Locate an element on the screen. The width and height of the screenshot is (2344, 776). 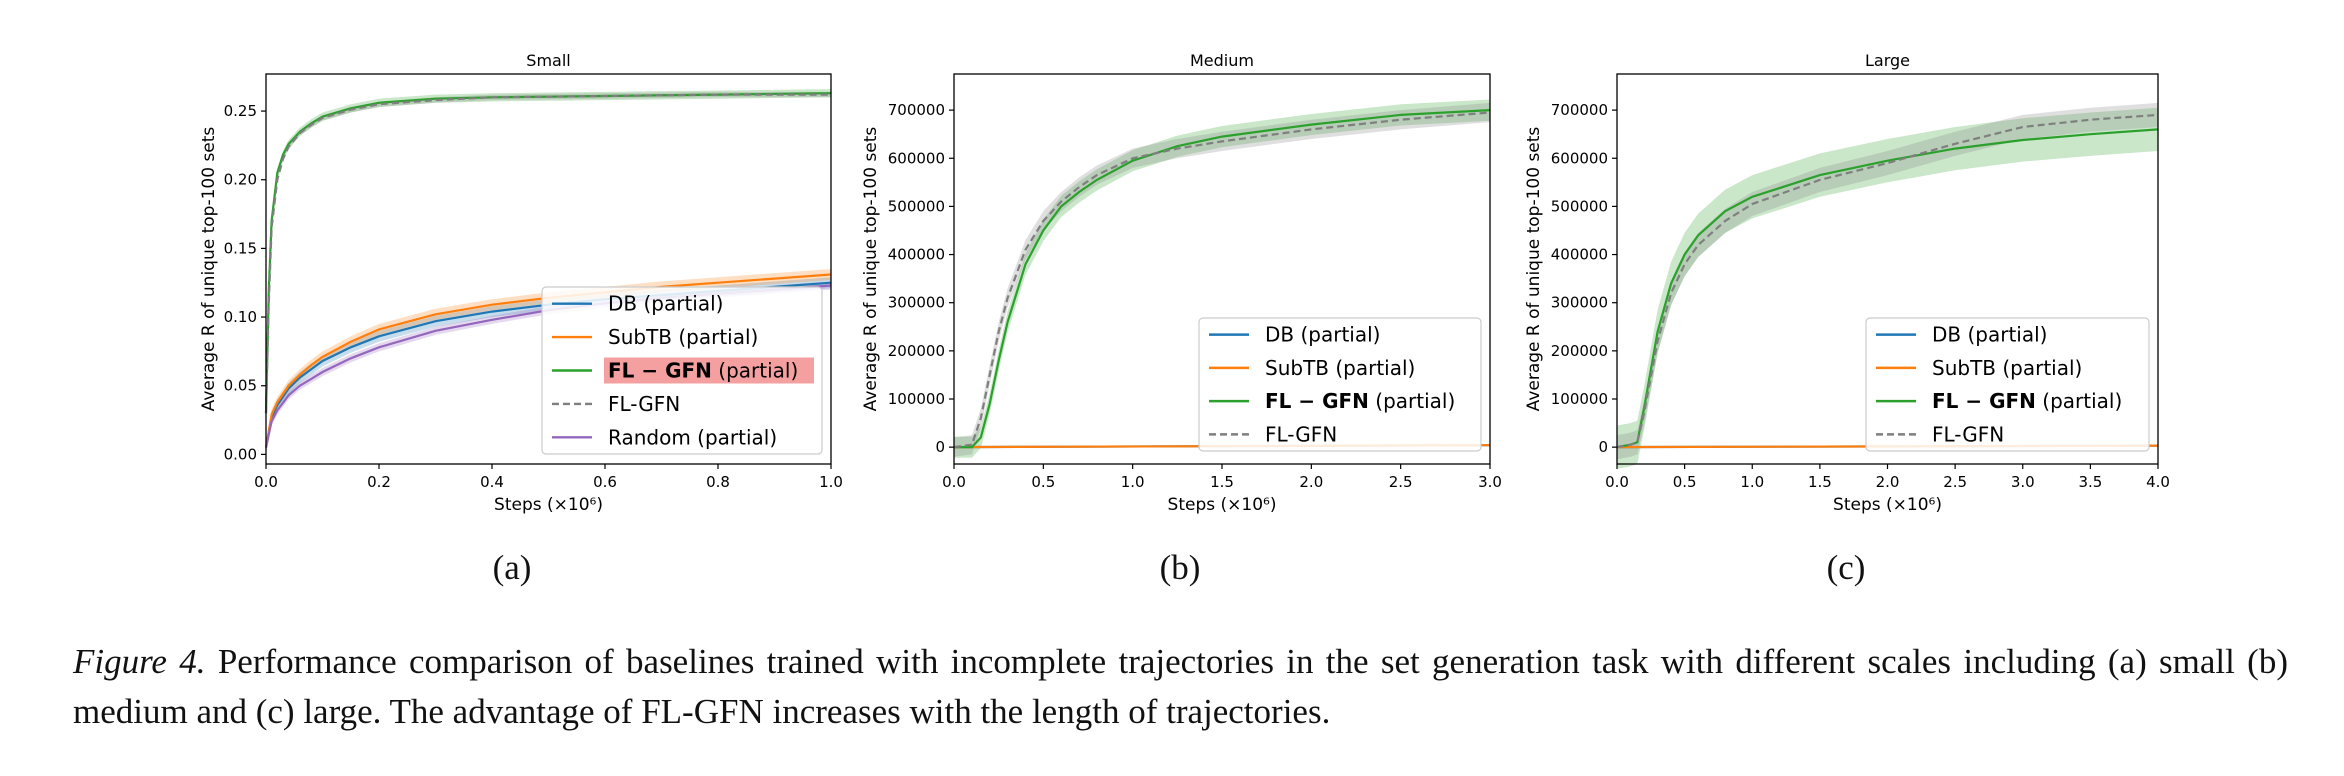
series-line-subtb-partial is located at coordinates (548, 360).